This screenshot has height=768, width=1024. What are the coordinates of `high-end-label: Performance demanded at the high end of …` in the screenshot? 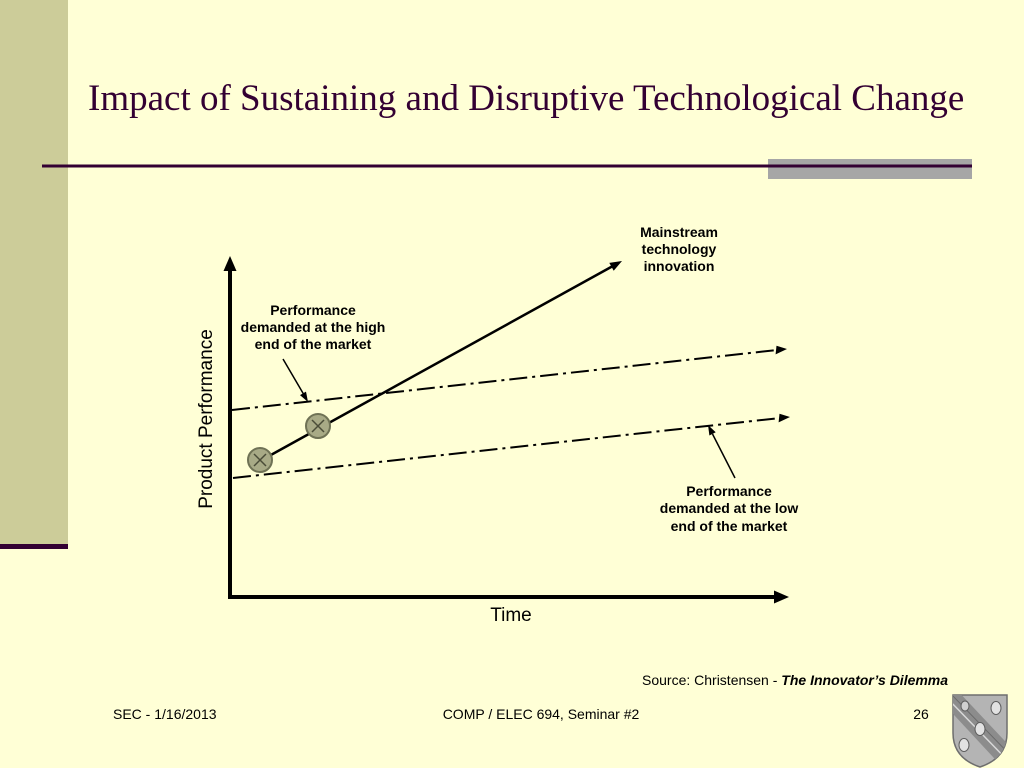 It's located at (313, 327).